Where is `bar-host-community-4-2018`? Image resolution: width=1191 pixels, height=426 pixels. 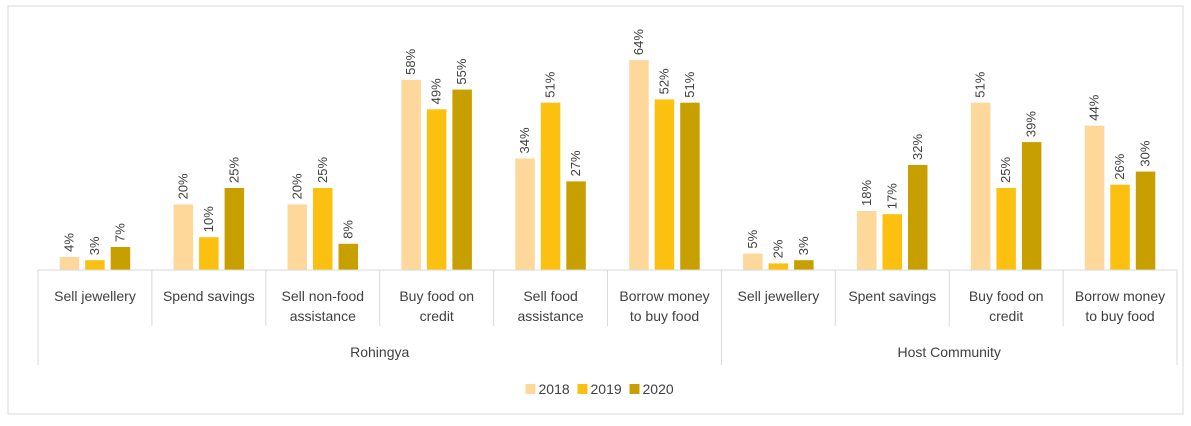 bar-host-community-4-2018 is located at coordinates (1094, 197).